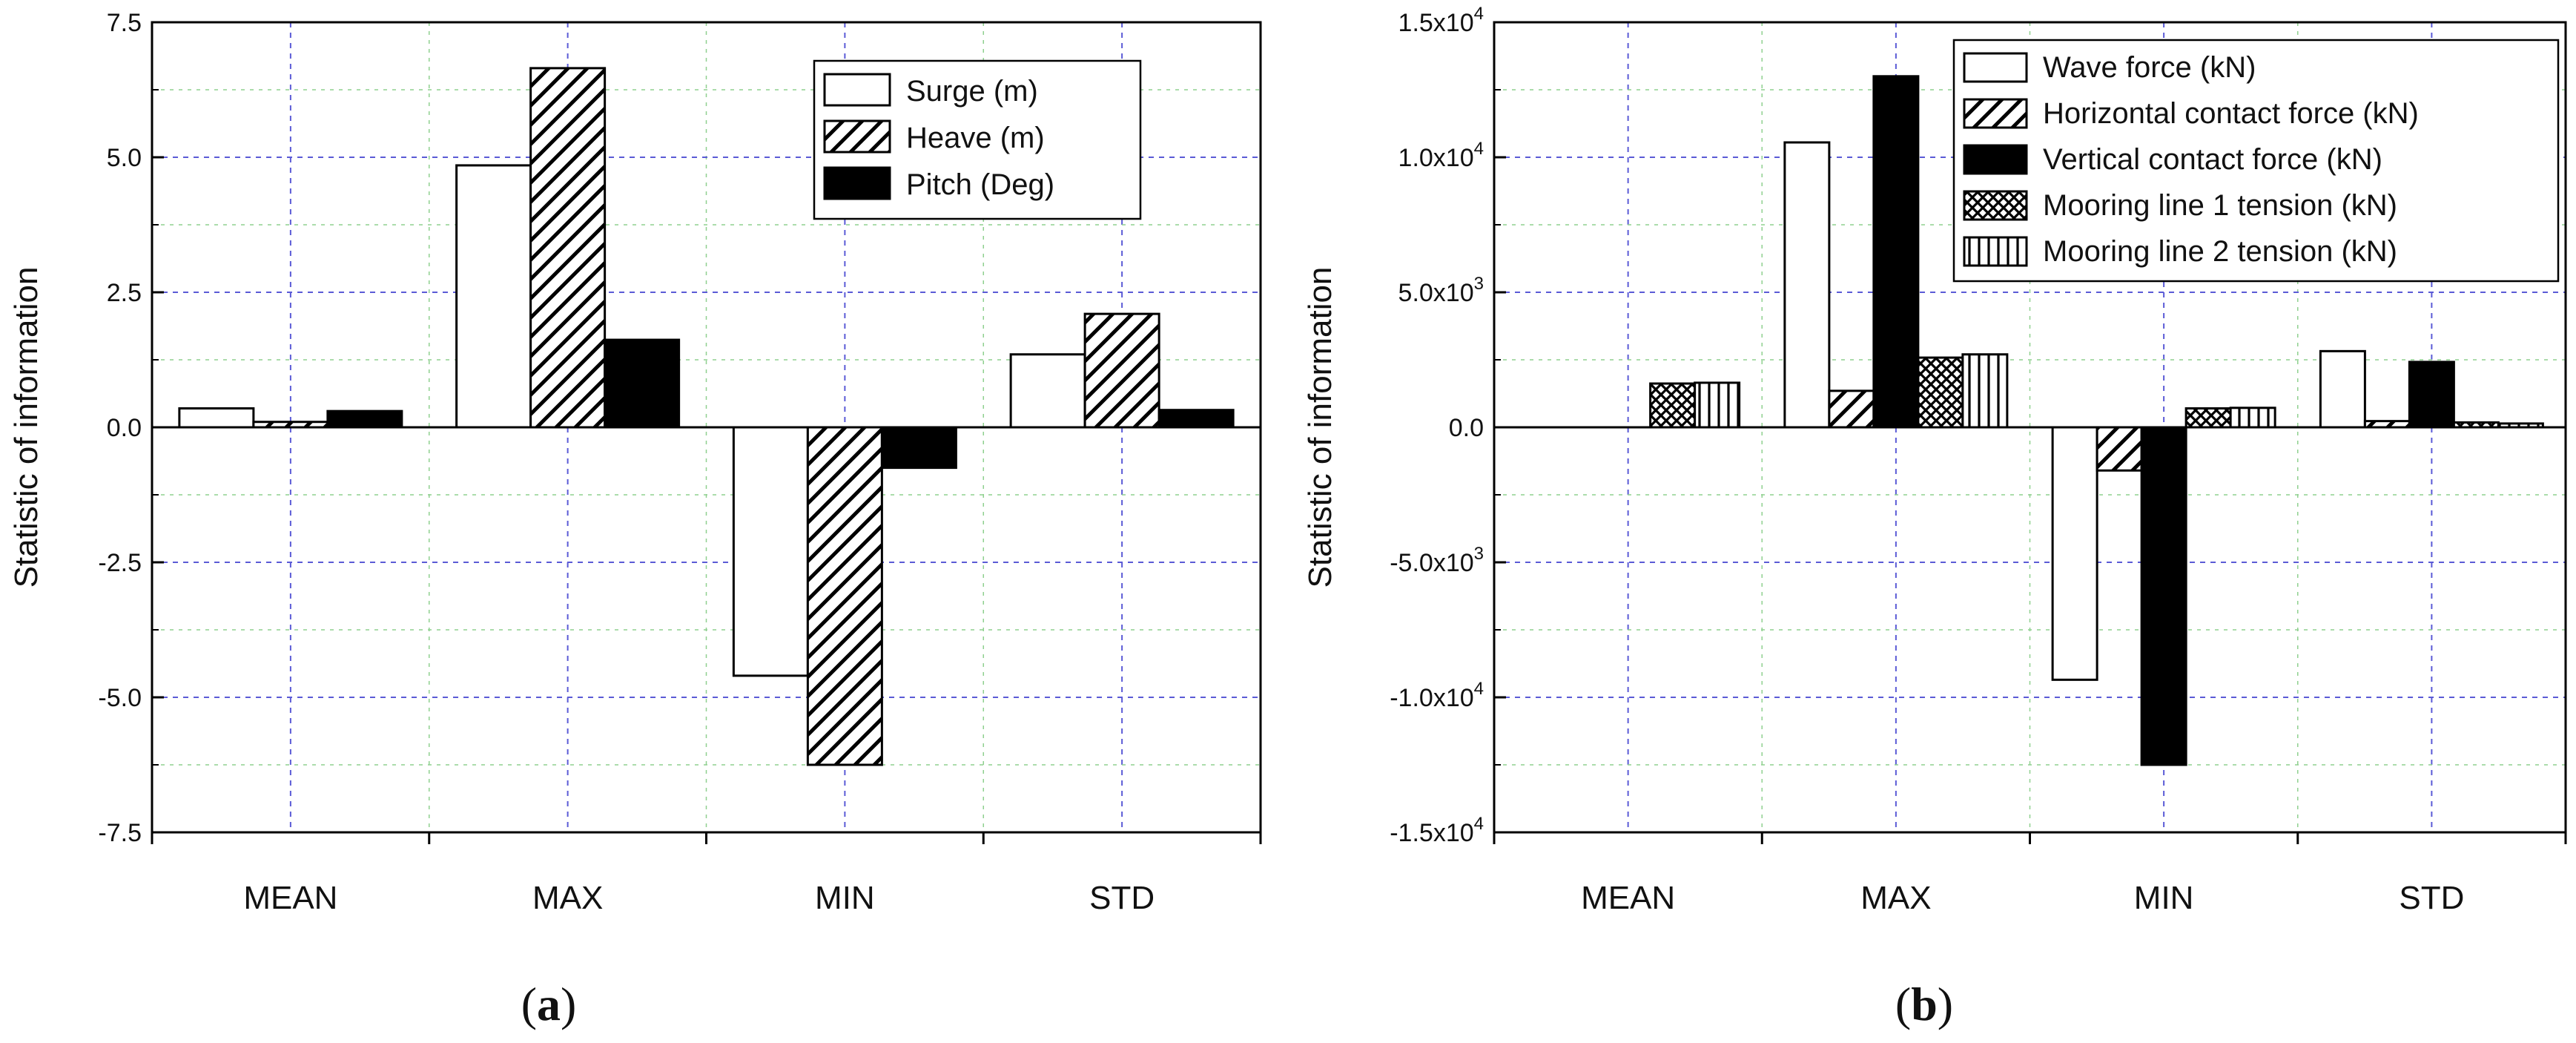  I want to click on panel-label-b-letter: b, so click(1924, 1004).